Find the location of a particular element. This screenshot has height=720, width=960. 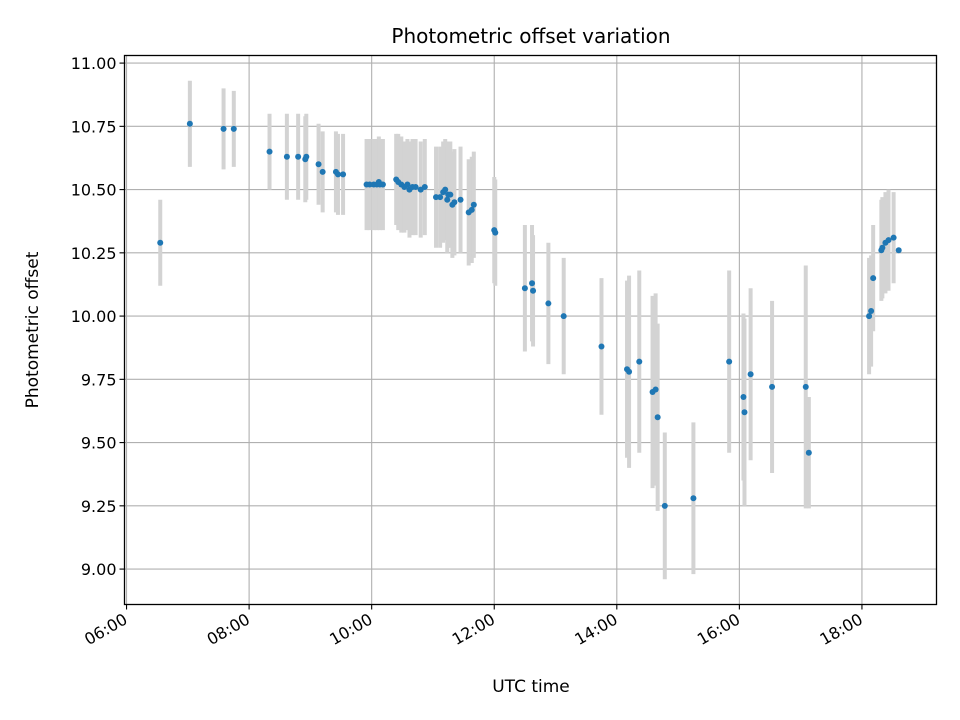

y-tick-label: 9.25 is located at coordinates (99, 506).